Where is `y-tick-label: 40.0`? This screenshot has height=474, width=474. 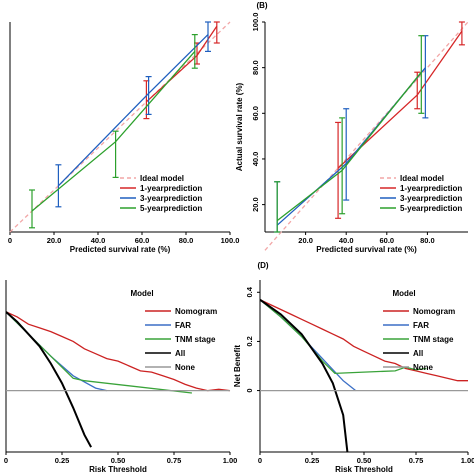
y-tick-label: 40.0 is located at coordinates (255, 159).